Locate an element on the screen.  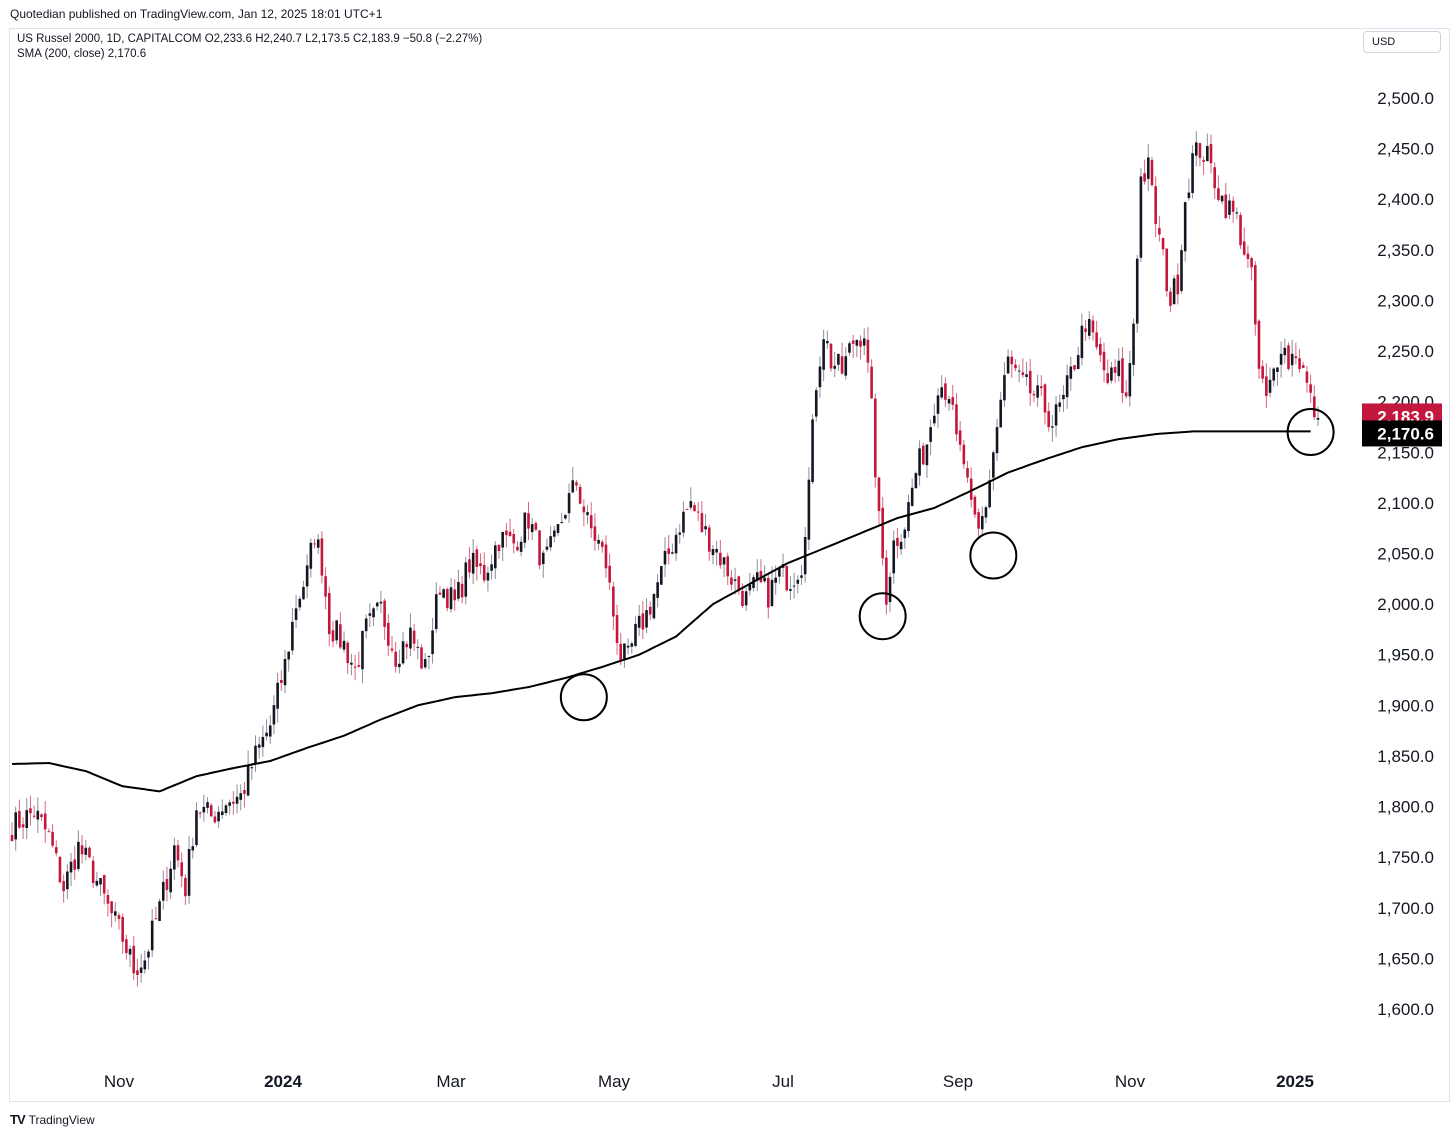
currency-selector: USD is located at coordinates (1402, 42).